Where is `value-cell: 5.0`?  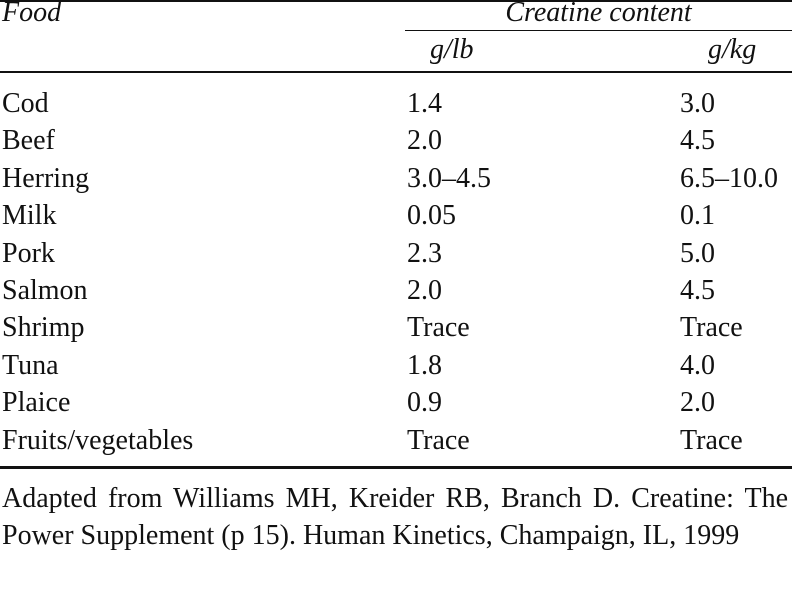 value-cell: 5.0 is located at coordinates (697, 253).